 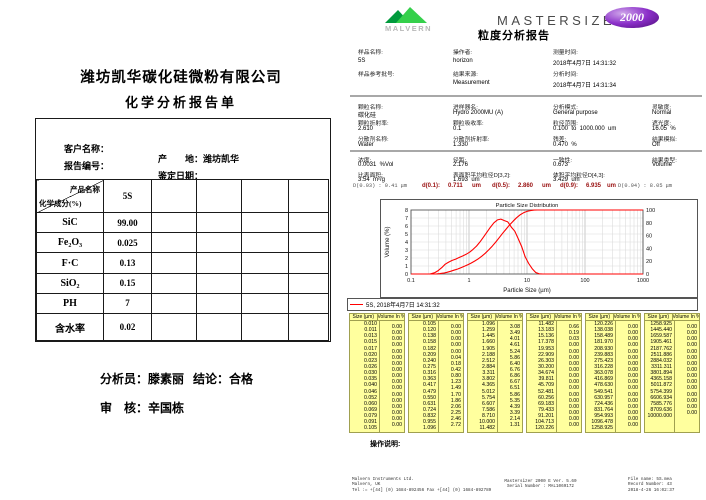 What do you see at coordinates (585, 128) in the screenshot?
I see `field-value: 0.100 to 1000.000 um` at bounding box center [585, 128].